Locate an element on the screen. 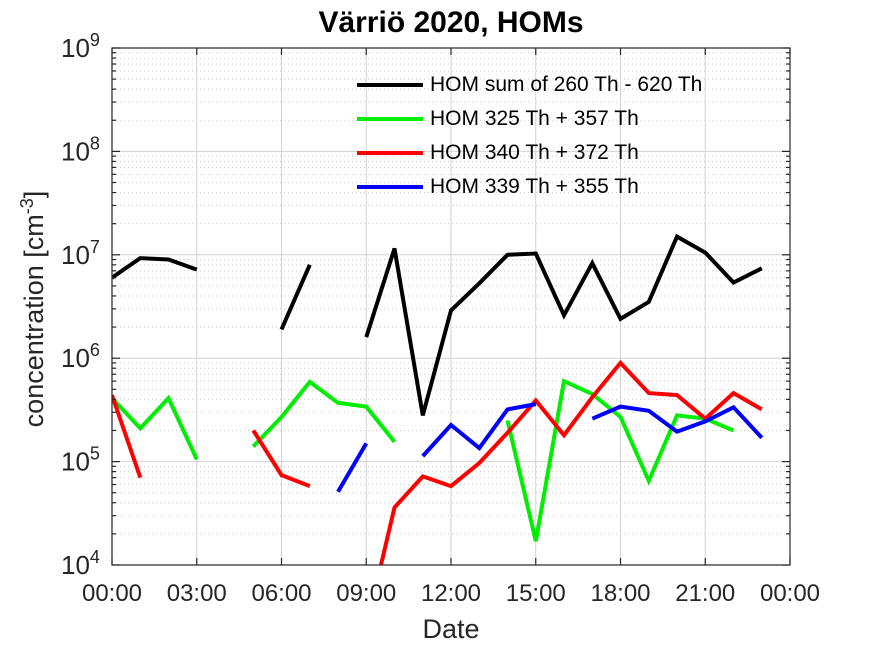  legend-line-blue is located at coordinates (390, 187).